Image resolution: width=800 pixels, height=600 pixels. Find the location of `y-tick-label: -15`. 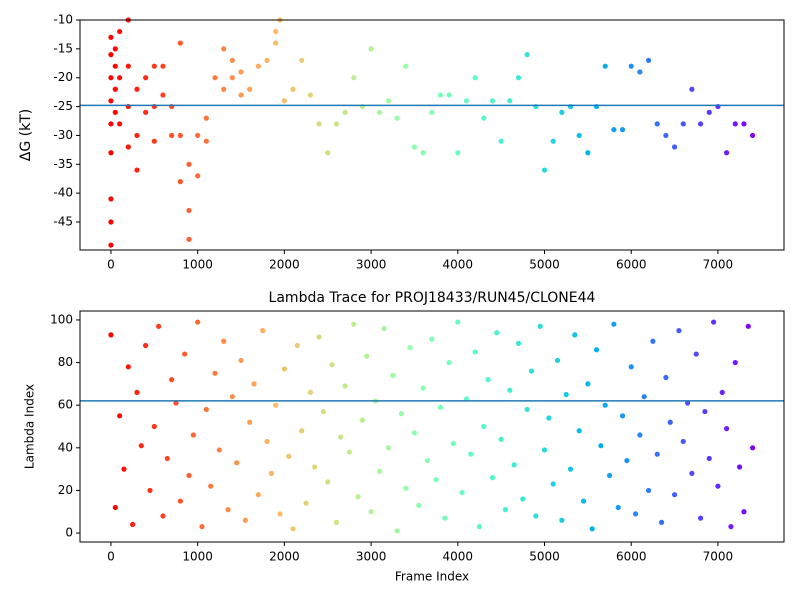

y-tick-label: -15 is located at coordinates (63, 48).